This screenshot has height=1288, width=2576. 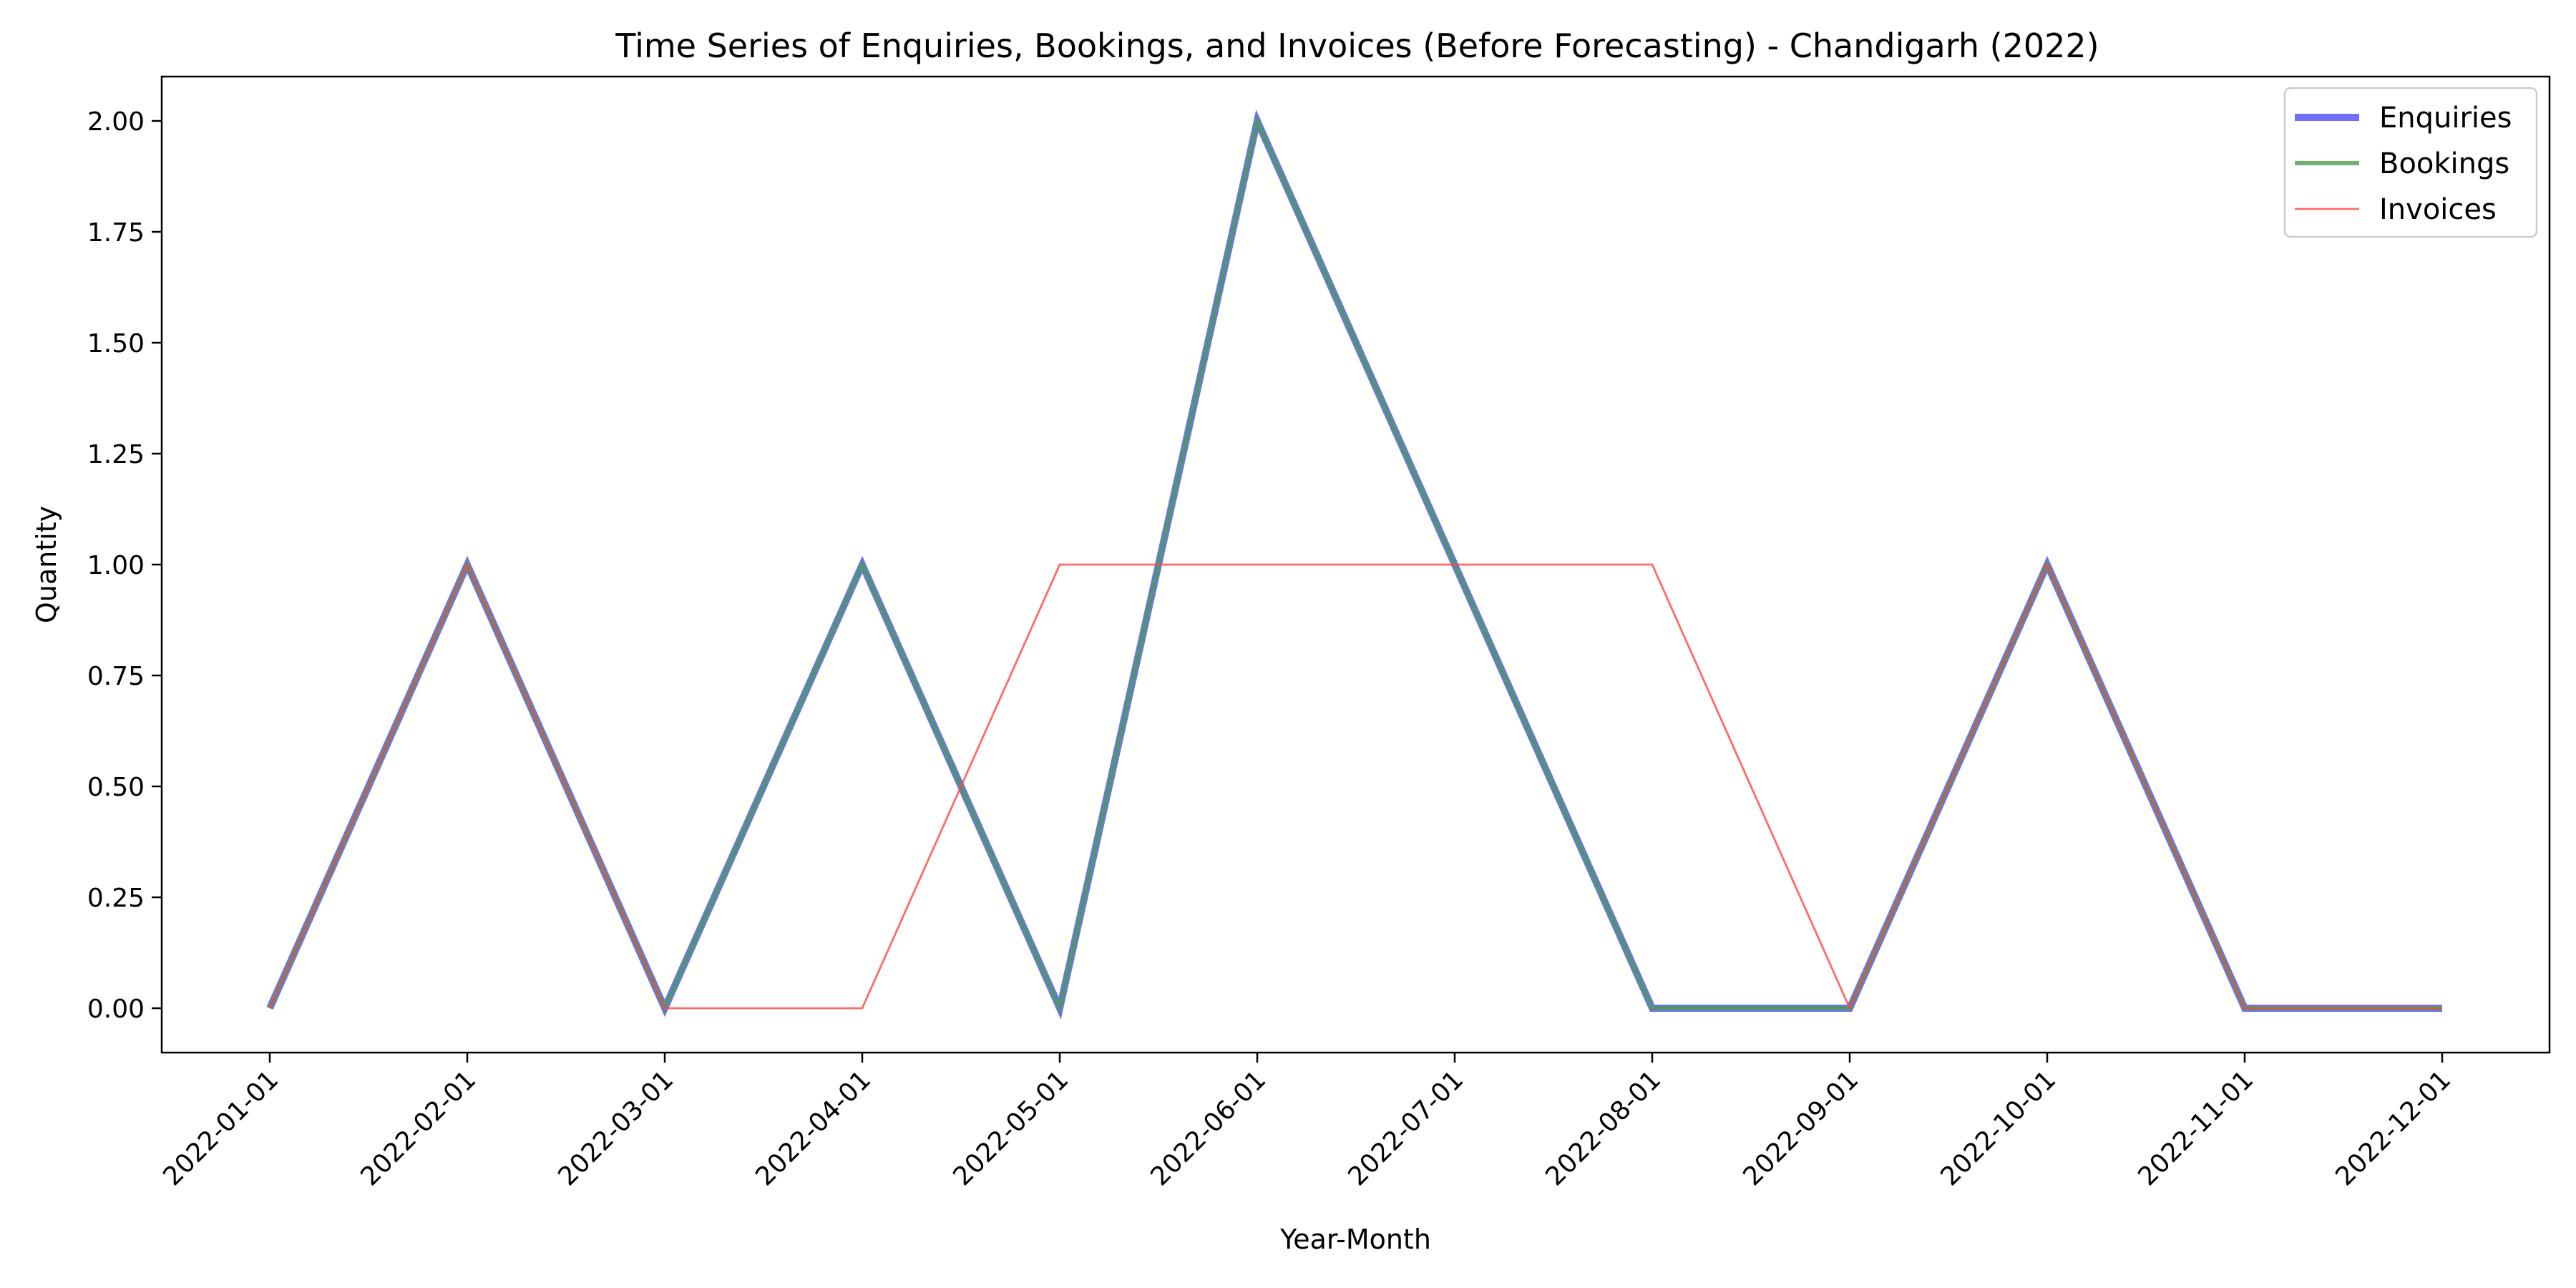 I want to click on x-tick-label: 2022-11-01, so click(x=2195, y=1128).